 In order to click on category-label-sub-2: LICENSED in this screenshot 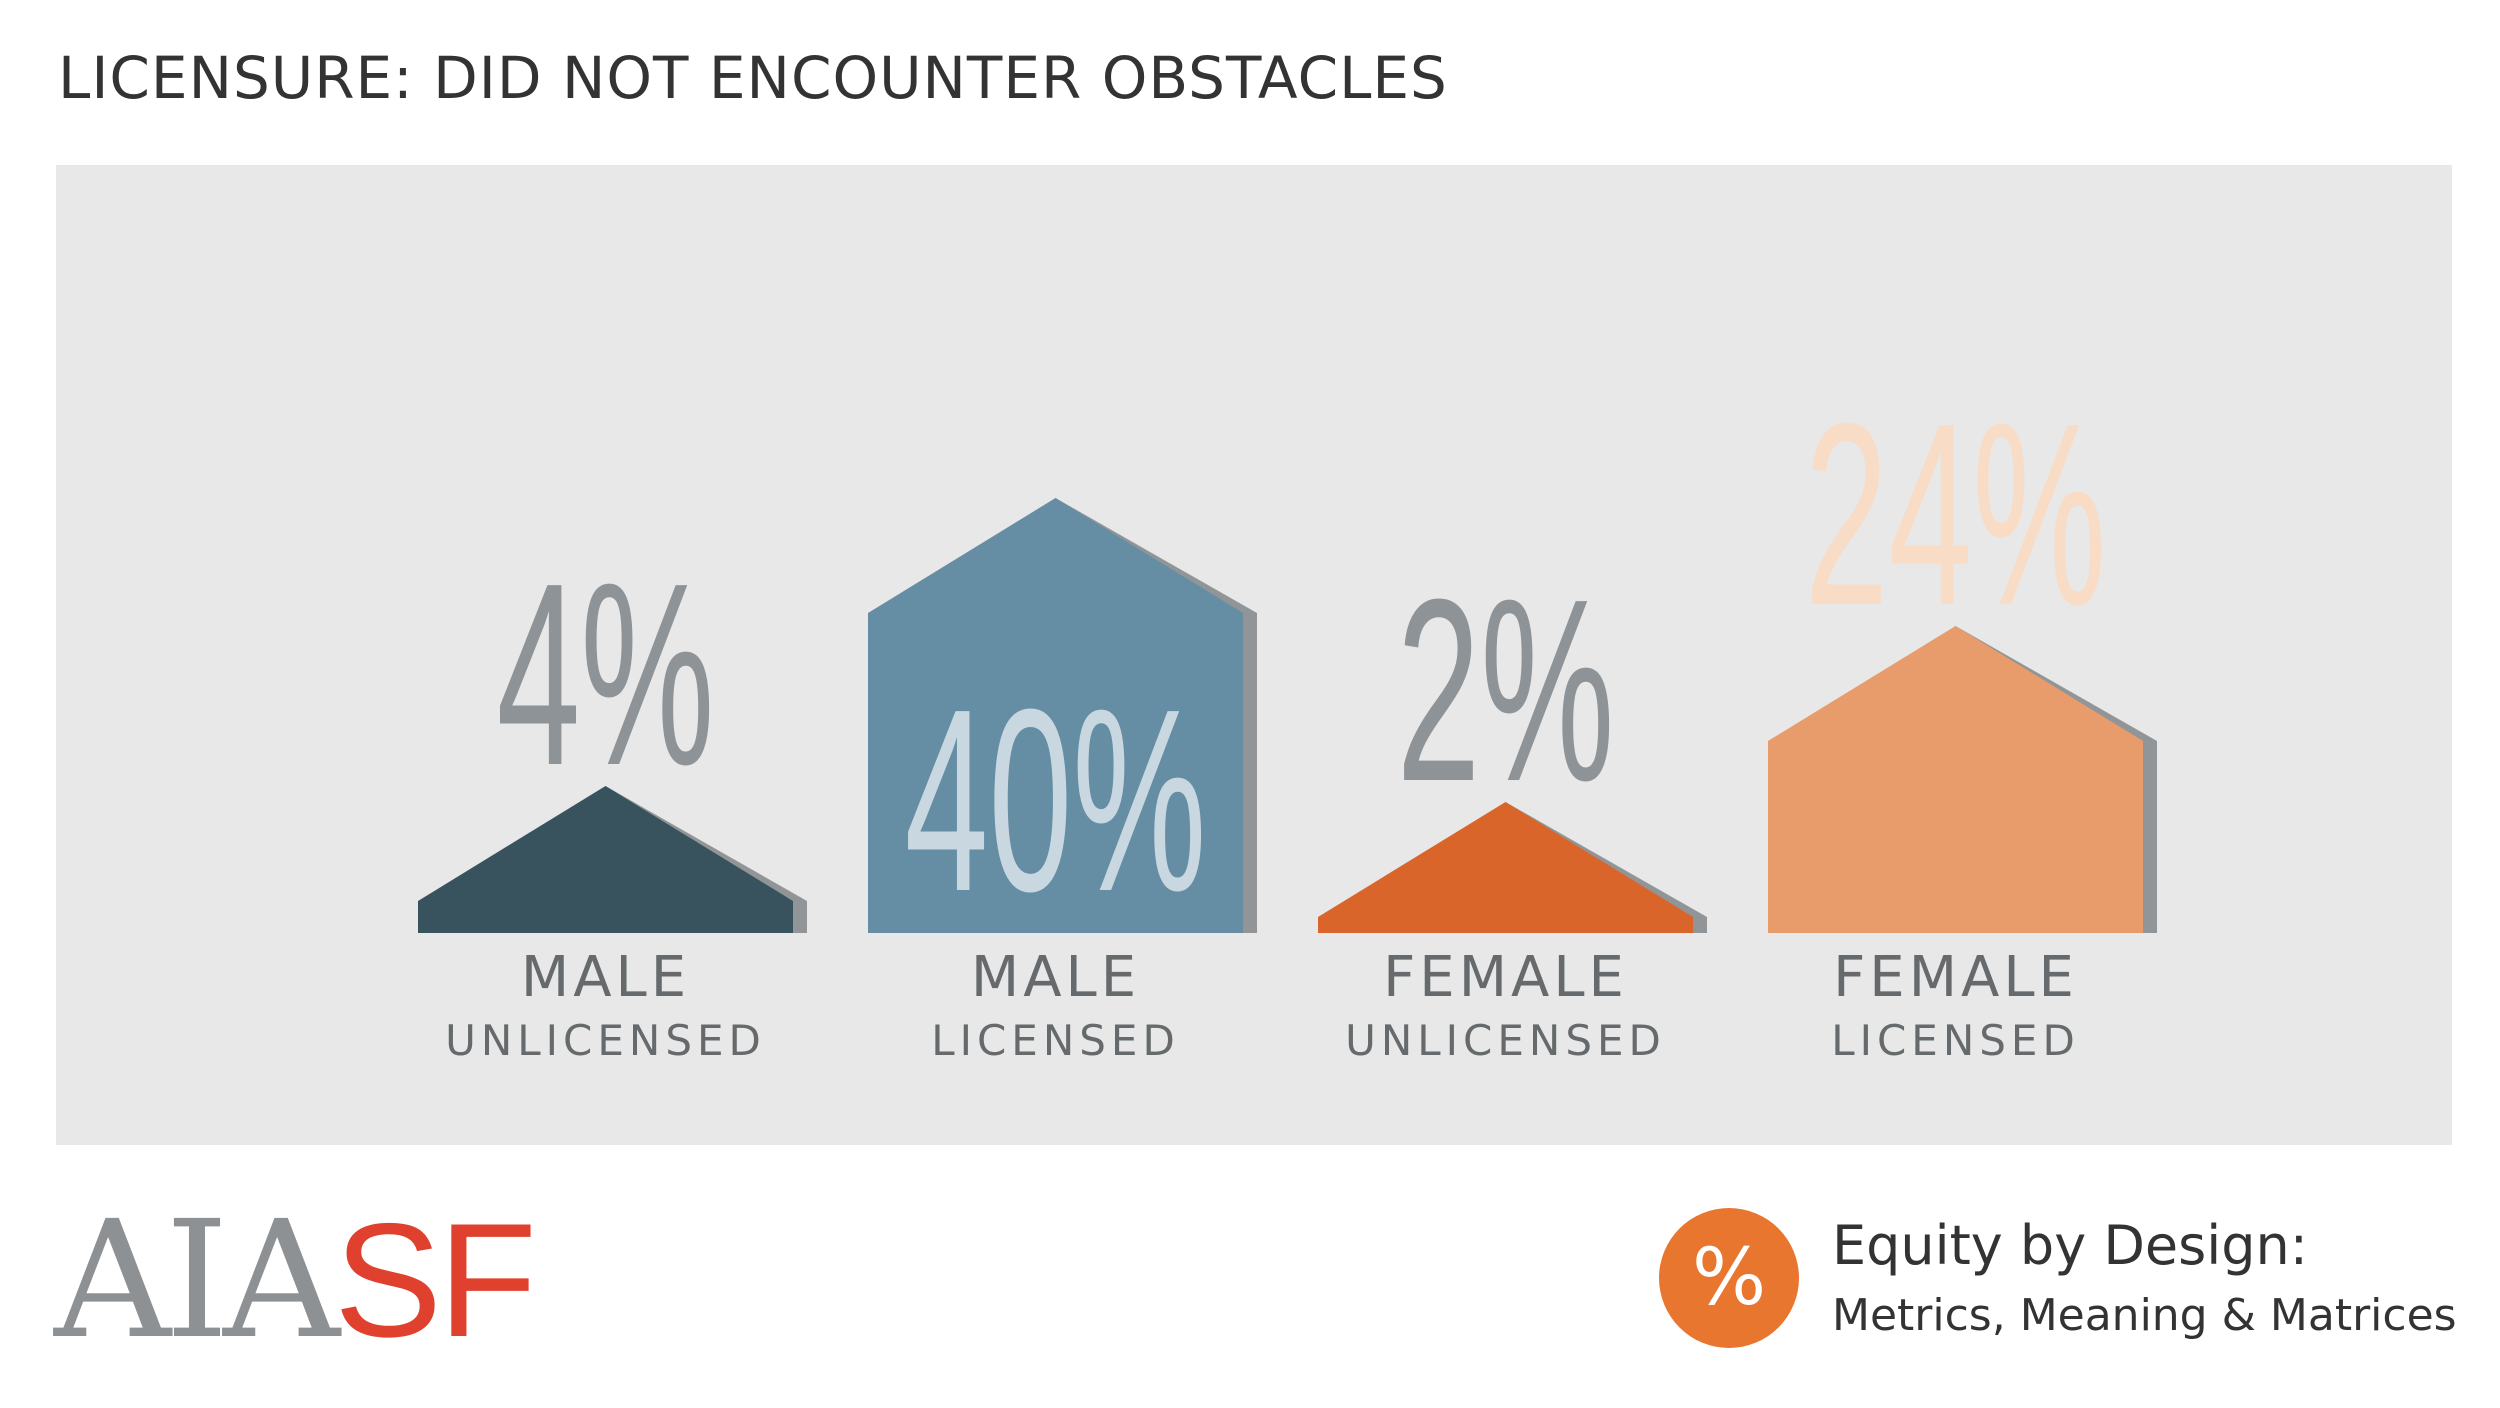, I will do `click(1055, 1040)`.